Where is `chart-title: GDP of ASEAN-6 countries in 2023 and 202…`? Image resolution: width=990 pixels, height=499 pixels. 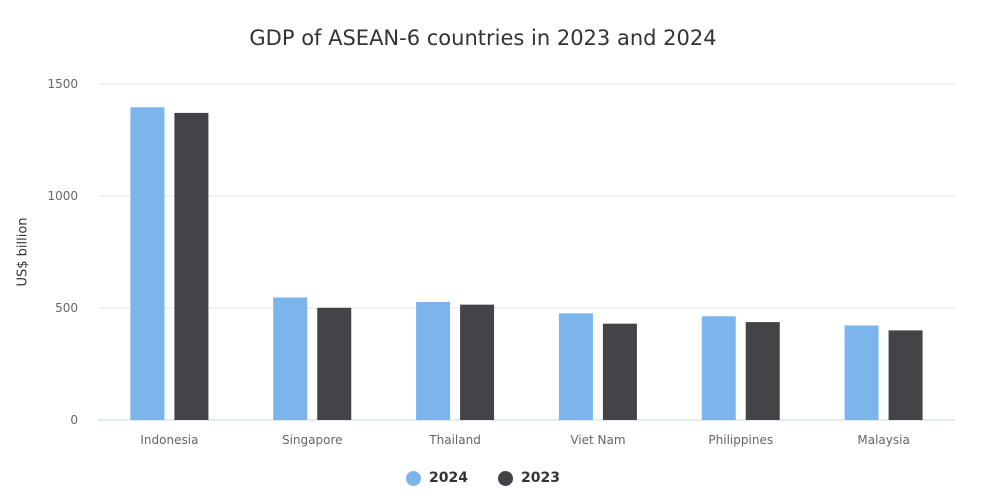 chart-title: GDP of ASEAN-6 countries in 2023 and 202… is located at coordinates (483, 38).